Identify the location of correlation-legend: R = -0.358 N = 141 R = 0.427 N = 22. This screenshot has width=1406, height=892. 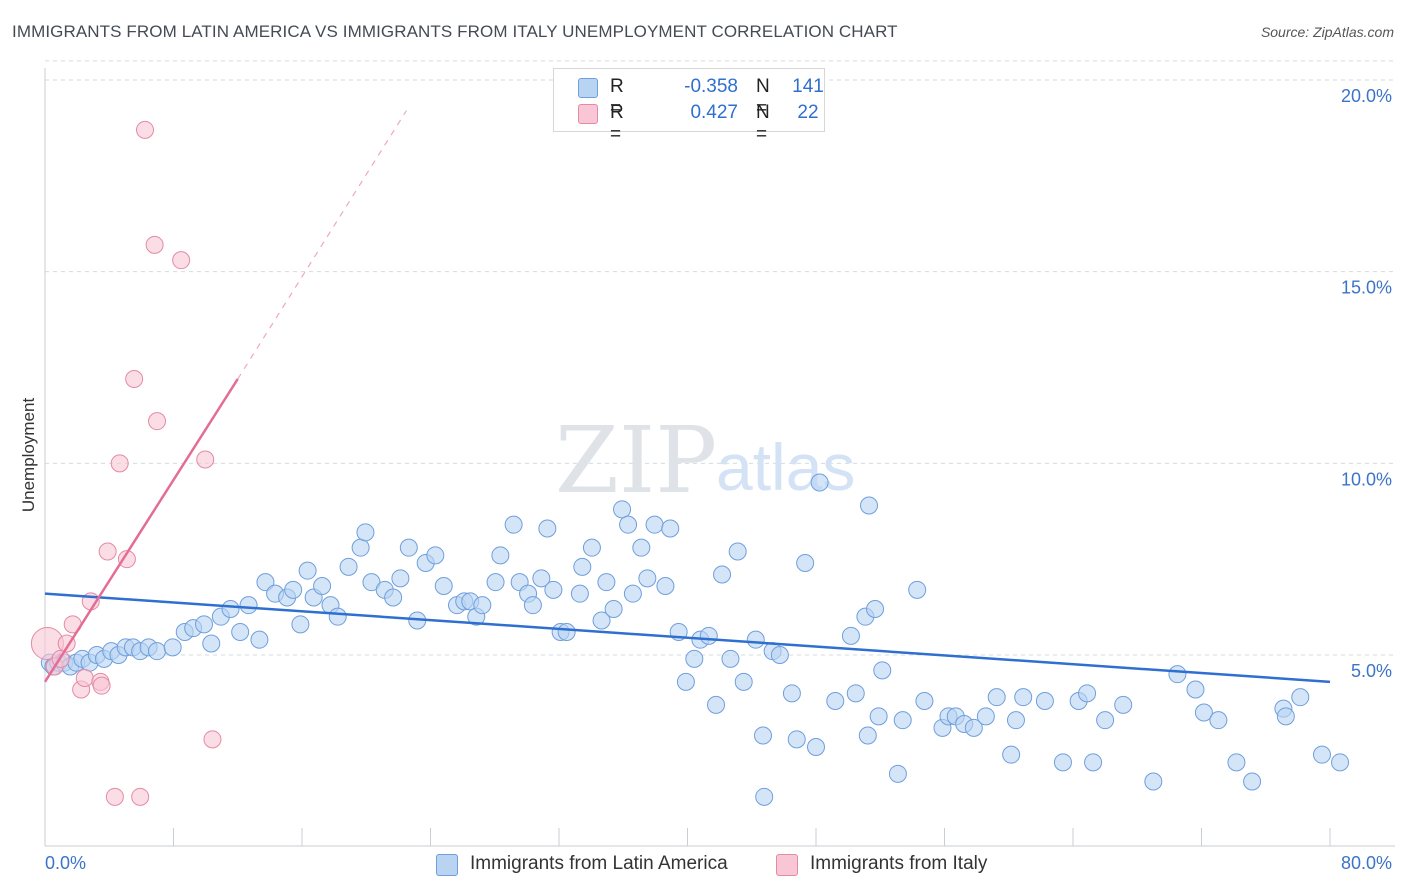
(689, 106).